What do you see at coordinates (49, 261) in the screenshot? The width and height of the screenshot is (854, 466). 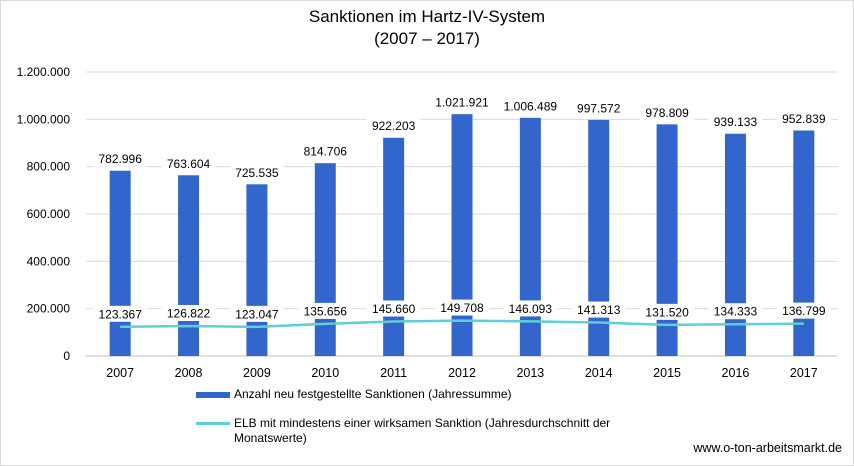 I see `y-tick-label: 400.000` at bounding box center [49, 261].